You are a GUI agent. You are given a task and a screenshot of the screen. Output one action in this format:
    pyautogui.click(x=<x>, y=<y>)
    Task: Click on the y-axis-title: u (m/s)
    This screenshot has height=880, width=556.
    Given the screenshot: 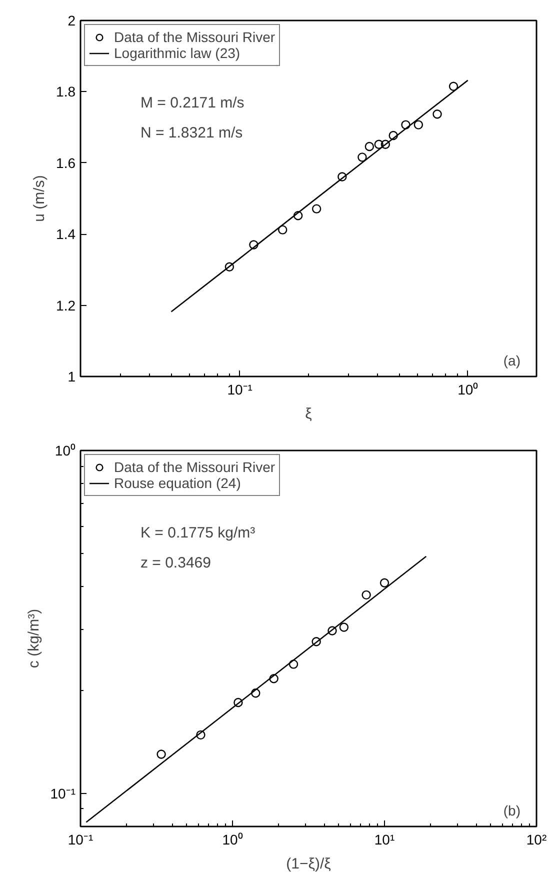 What is the action you would take?
    pyautogui.click(x=39, y=198)
    